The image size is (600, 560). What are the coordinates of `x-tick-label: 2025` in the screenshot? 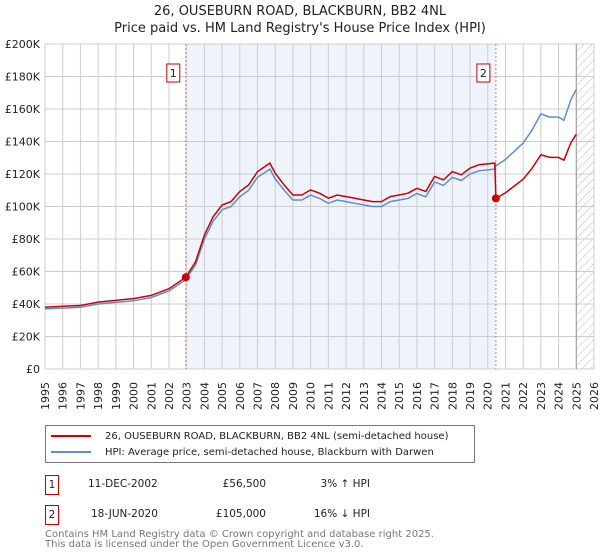 It's located at (576, 396).